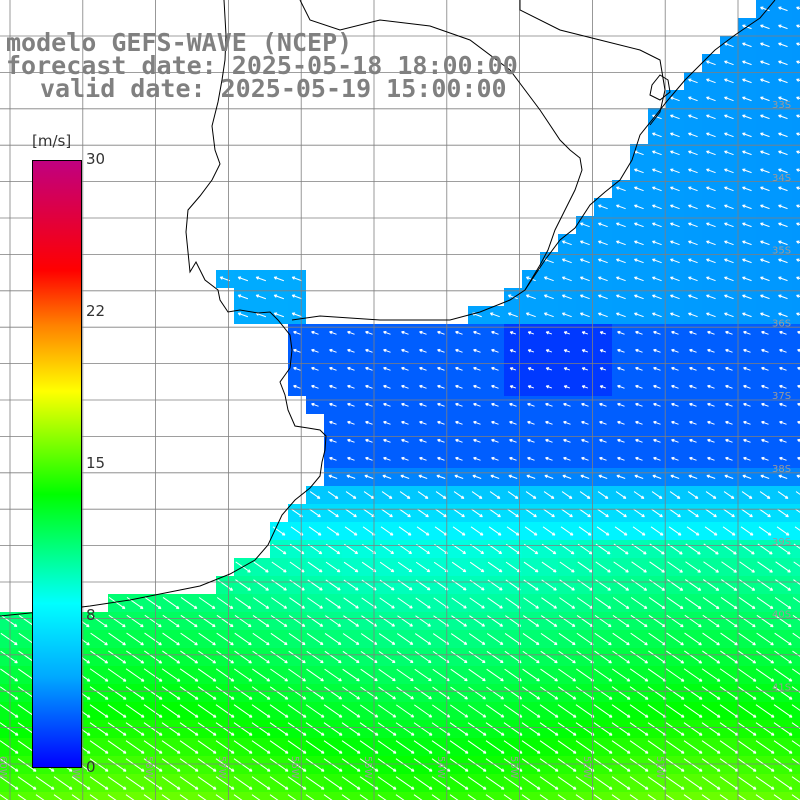 The height and width of the screenshot is (804, 800). I want to click on lon-label: 57W, so click(221, 767).